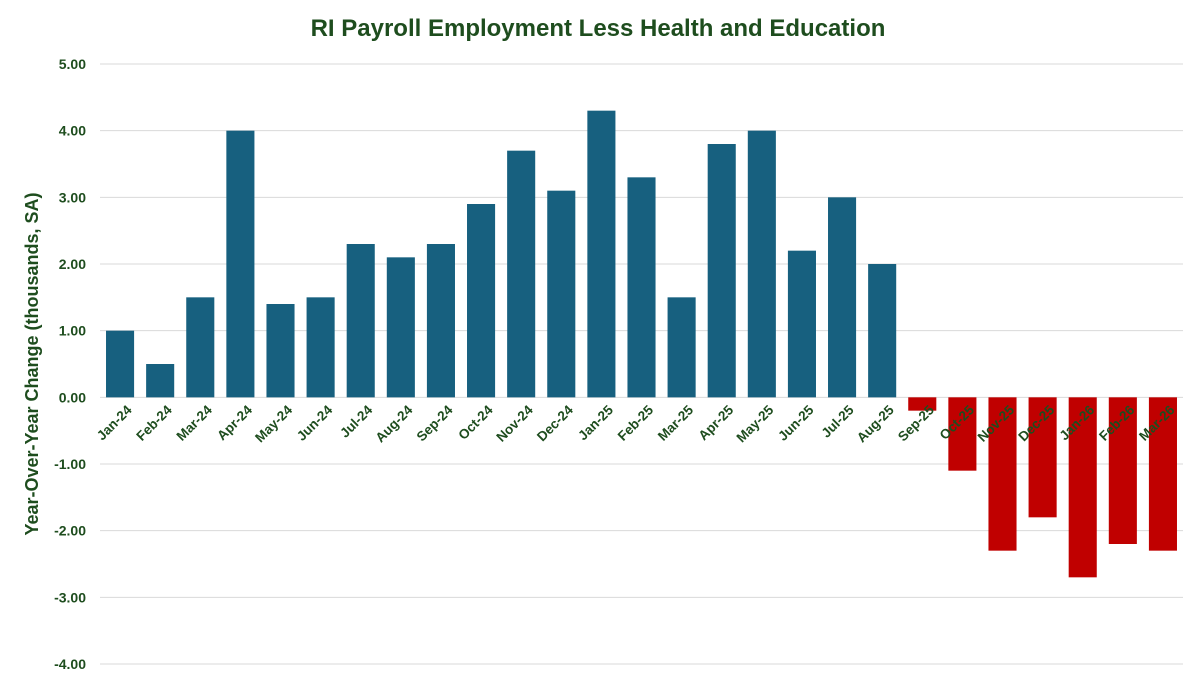 This screenshot has width=1200, height=679. I want to click on x-tick-label: May-25, so click(754, 423).